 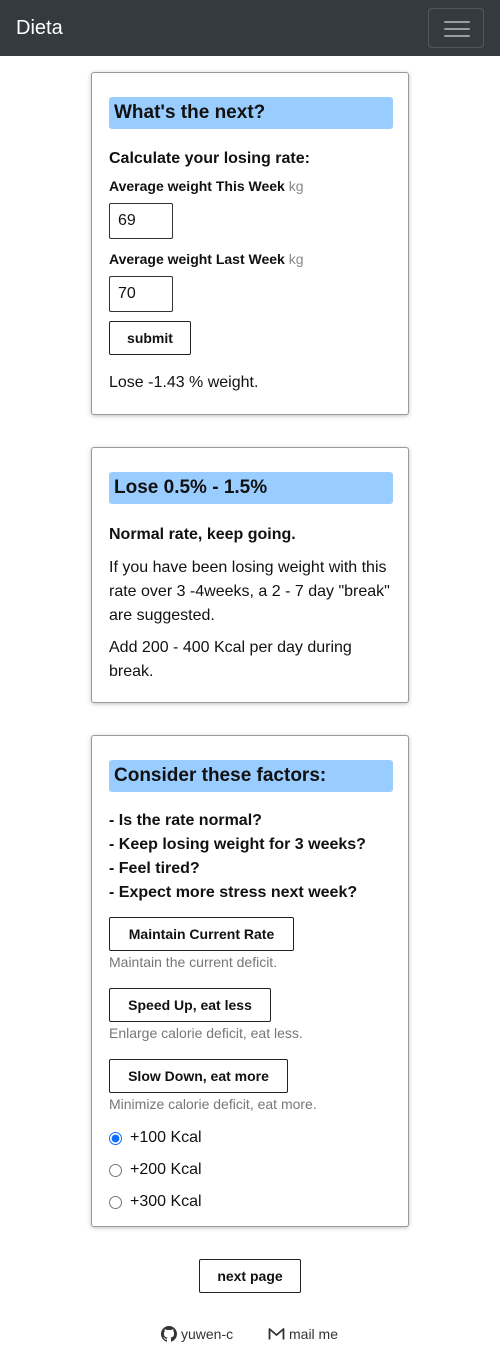 What do you see at coordinates (39, 28) in the screenshot?
I see `brand-title: Dieta` at bounding box center [39, 28].